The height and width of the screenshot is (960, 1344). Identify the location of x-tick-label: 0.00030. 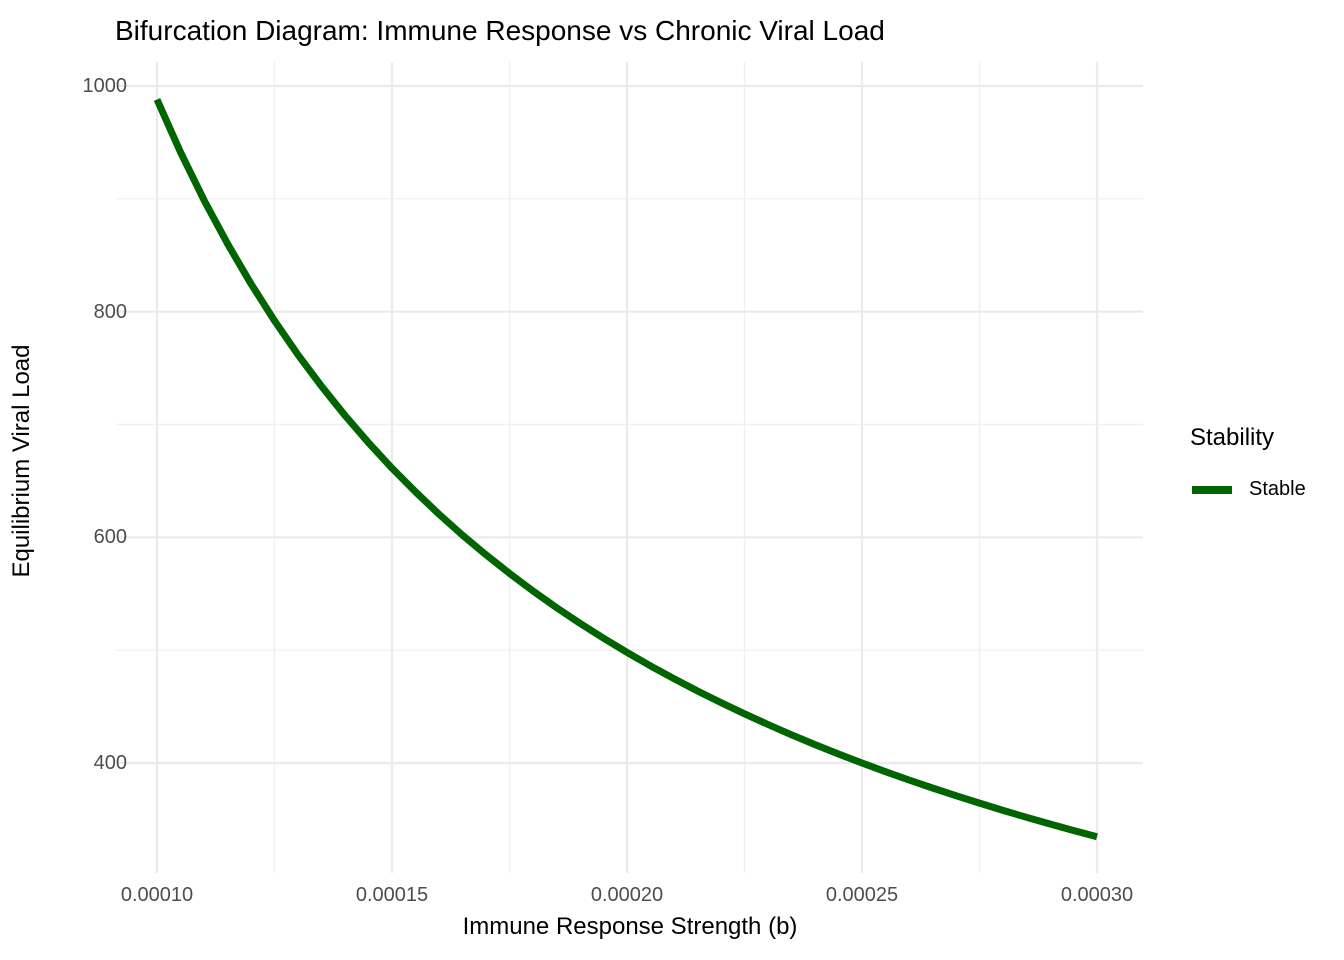
(1097, 895).